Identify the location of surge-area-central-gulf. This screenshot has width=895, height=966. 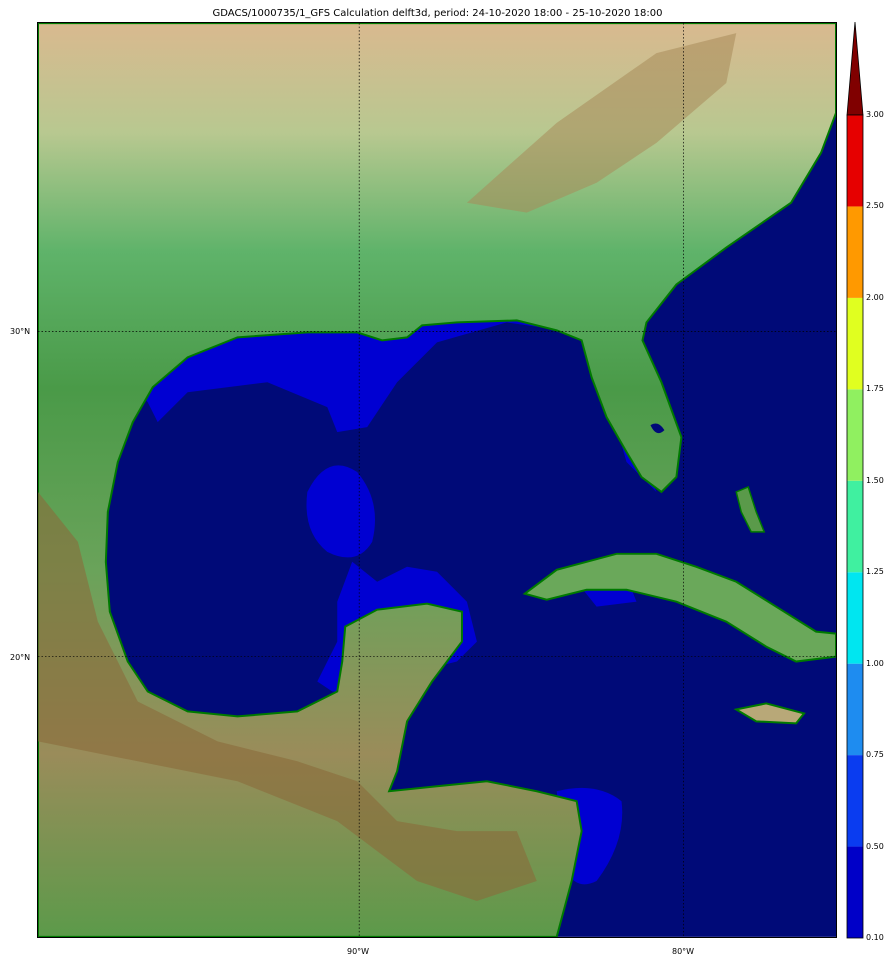
(341, 511).